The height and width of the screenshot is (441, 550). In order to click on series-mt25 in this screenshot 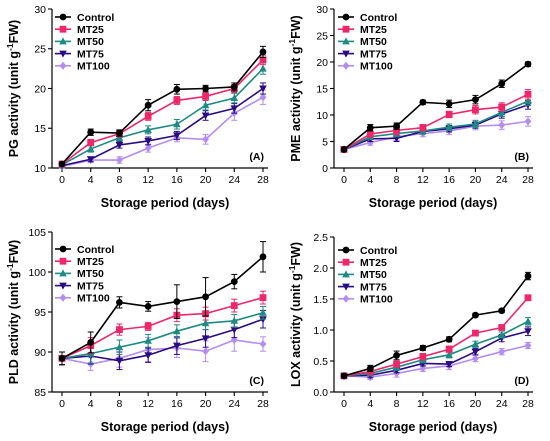, I will do `click(436, 121)`.